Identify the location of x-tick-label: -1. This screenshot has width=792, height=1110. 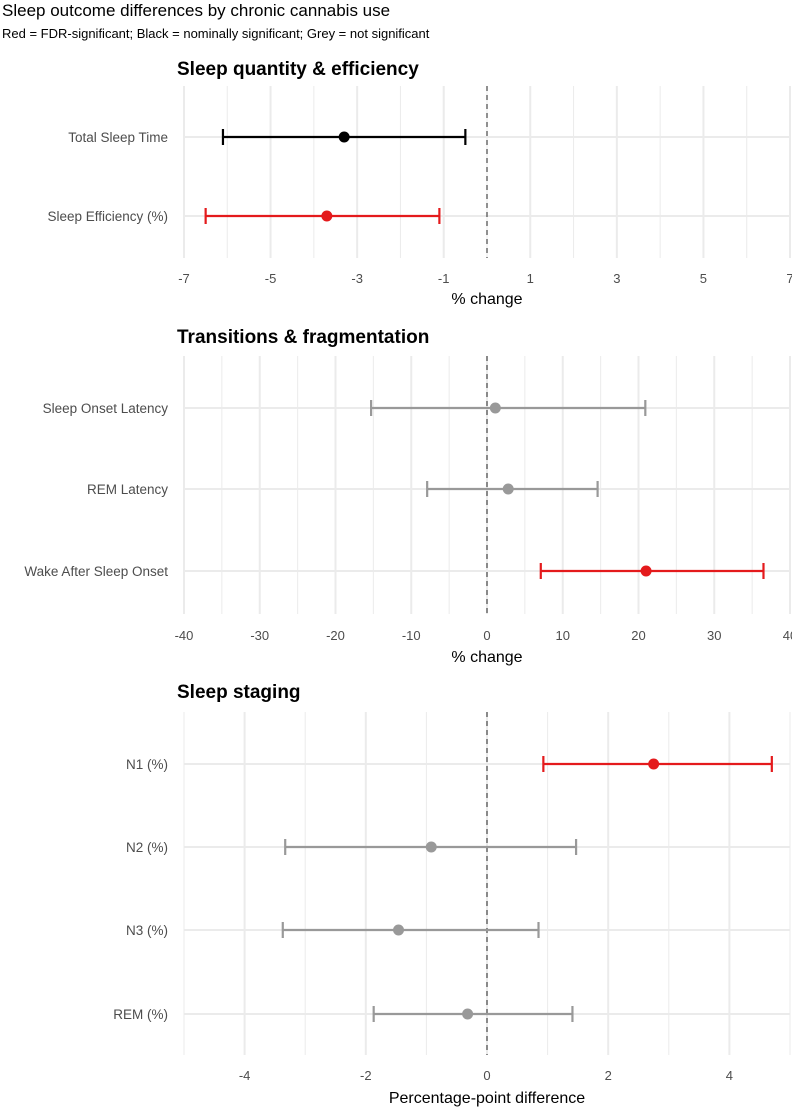
(444, 278).